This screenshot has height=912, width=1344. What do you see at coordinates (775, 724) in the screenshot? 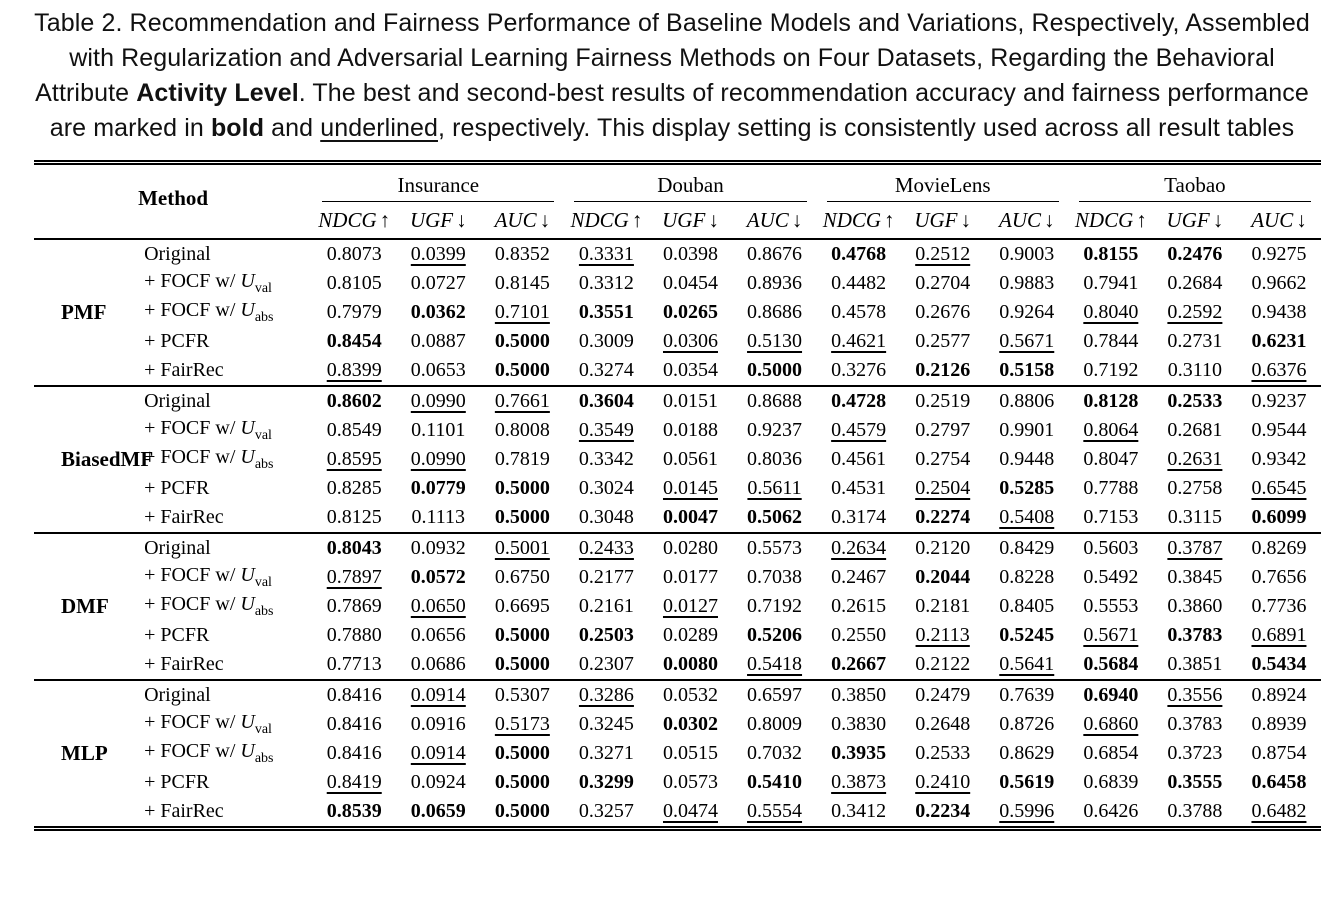
I see `value-cell: 0.8009` at bounding box center [775, 724].